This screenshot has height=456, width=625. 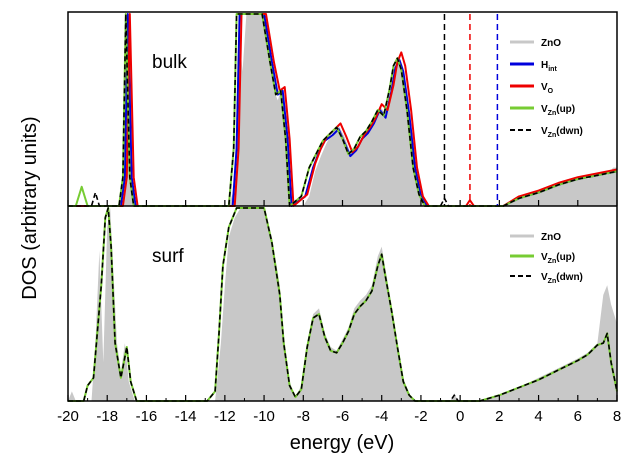 I want to click on x-tick-label: -12, so click(x=225, y=416).